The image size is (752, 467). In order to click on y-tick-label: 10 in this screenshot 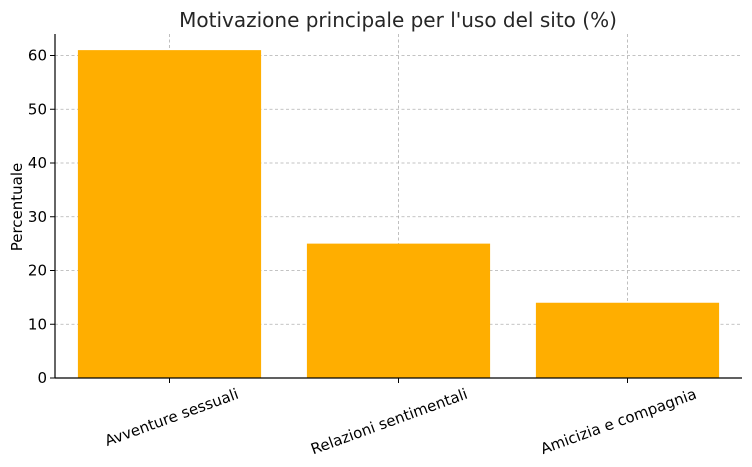, I will do `click(37, 324)`.